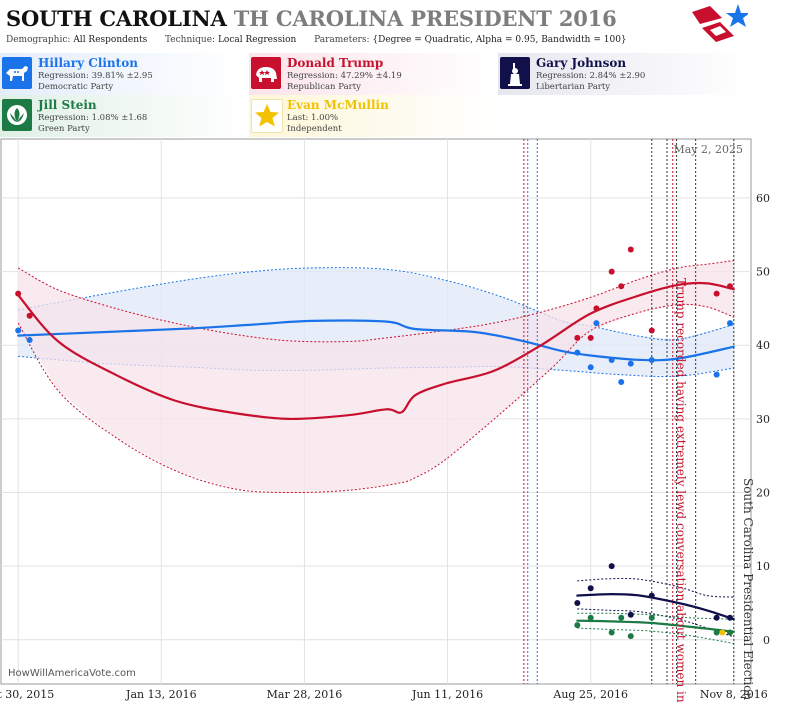  What do you see at coordinates (93, 118) in the screenshot?
I see `candidate-regression: Regression: 1.08% ±1.68` at bounding box center [93, 118].